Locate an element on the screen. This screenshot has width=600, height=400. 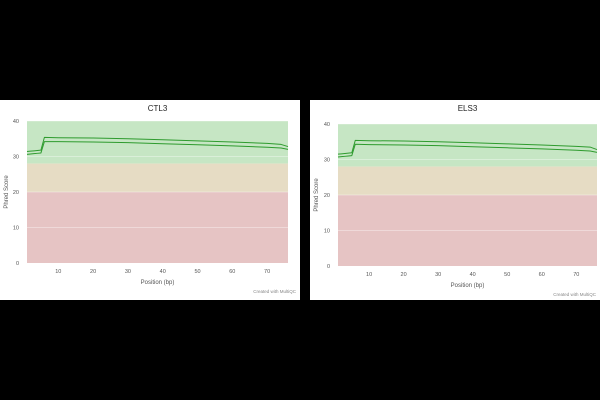
panel-divider is located at coordinates (305, 200).